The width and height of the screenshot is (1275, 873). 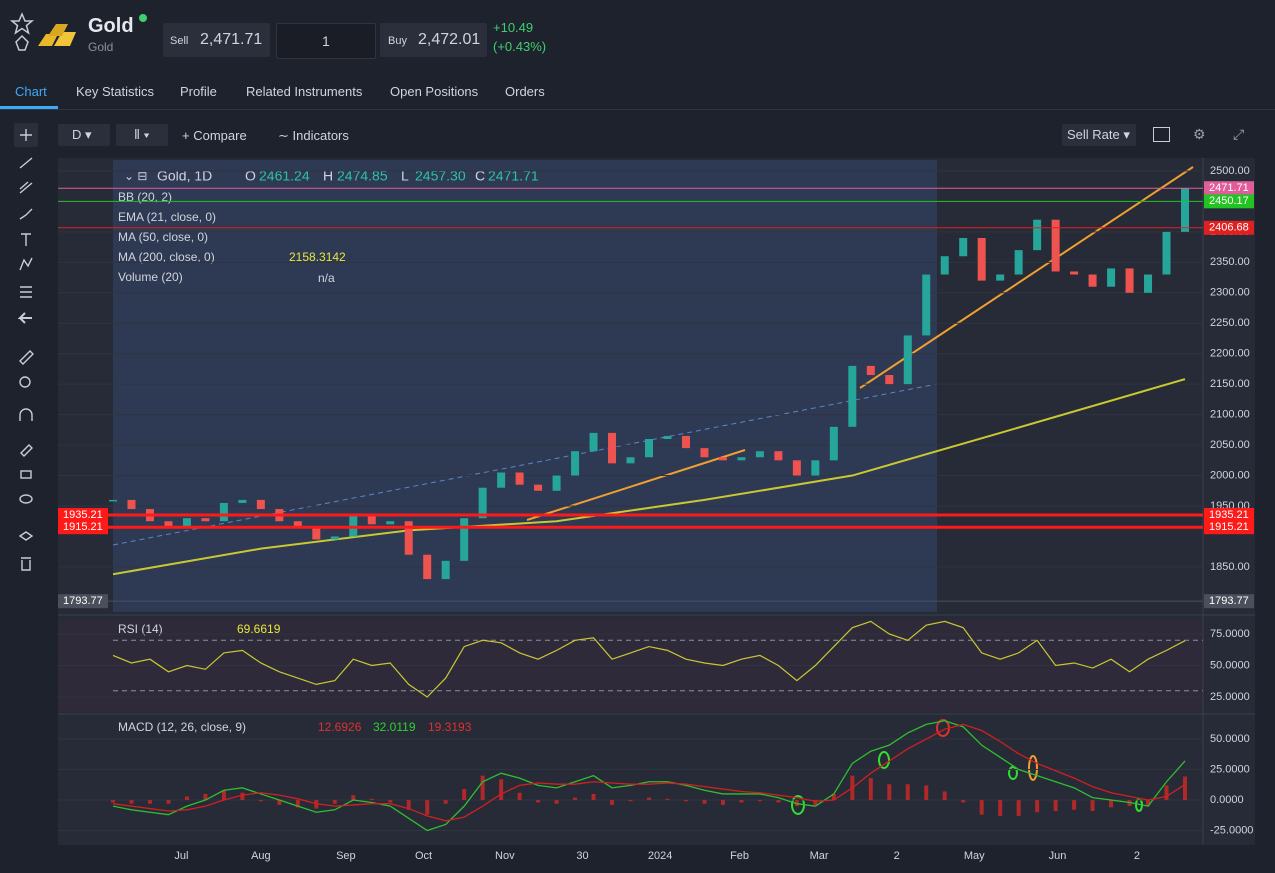 What do you see at coordinates (143, 18) in the screenshot?
I see `status-dot` at bounding box center [143, 18].